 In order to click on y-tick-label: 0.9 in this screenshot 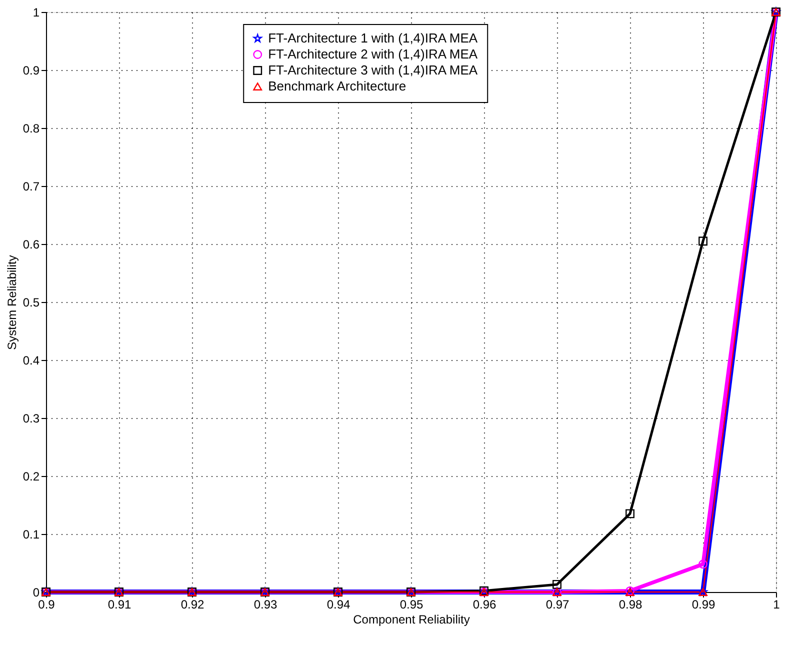, I will do `click(31, 71)`.